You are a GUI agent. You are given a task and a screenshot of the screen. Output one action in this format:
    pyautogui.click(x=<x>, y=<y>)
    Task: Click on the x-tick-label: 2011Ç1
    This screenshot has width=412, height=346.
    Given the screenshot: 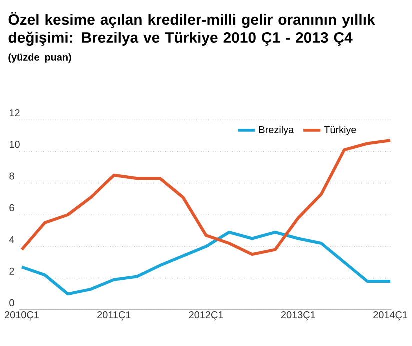 What is the action you would take?
    pyautogui.click(x=114, y=316)
    